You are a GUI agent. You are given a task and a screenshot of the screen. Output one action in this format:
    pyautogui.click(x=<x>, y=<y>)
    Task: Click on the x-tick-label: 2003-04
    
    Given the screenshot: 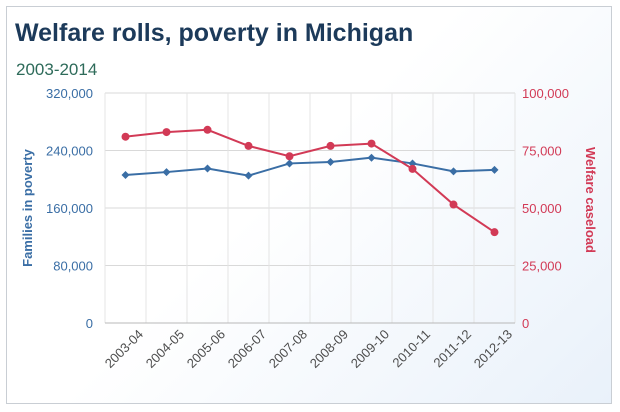 What is the action you would take?
    pyautogui.click(x=124, y=349)
    